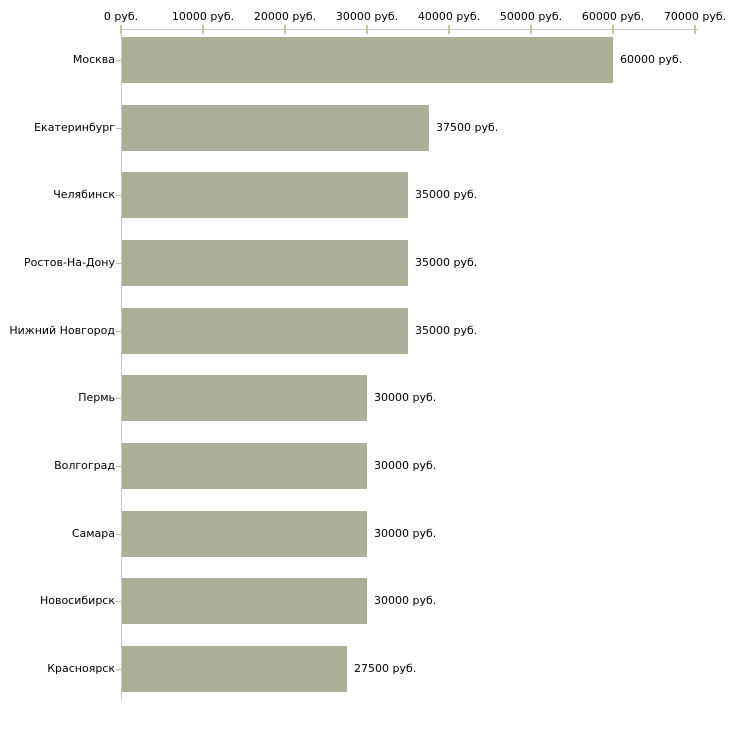 Image resolution: width=730 pixels, height=730 pixels. What do you see at coordinates (449, 16) in the screenshot?
I see `x-axis-tick-label: 40000 руб.` at bounding box center [449, 16].